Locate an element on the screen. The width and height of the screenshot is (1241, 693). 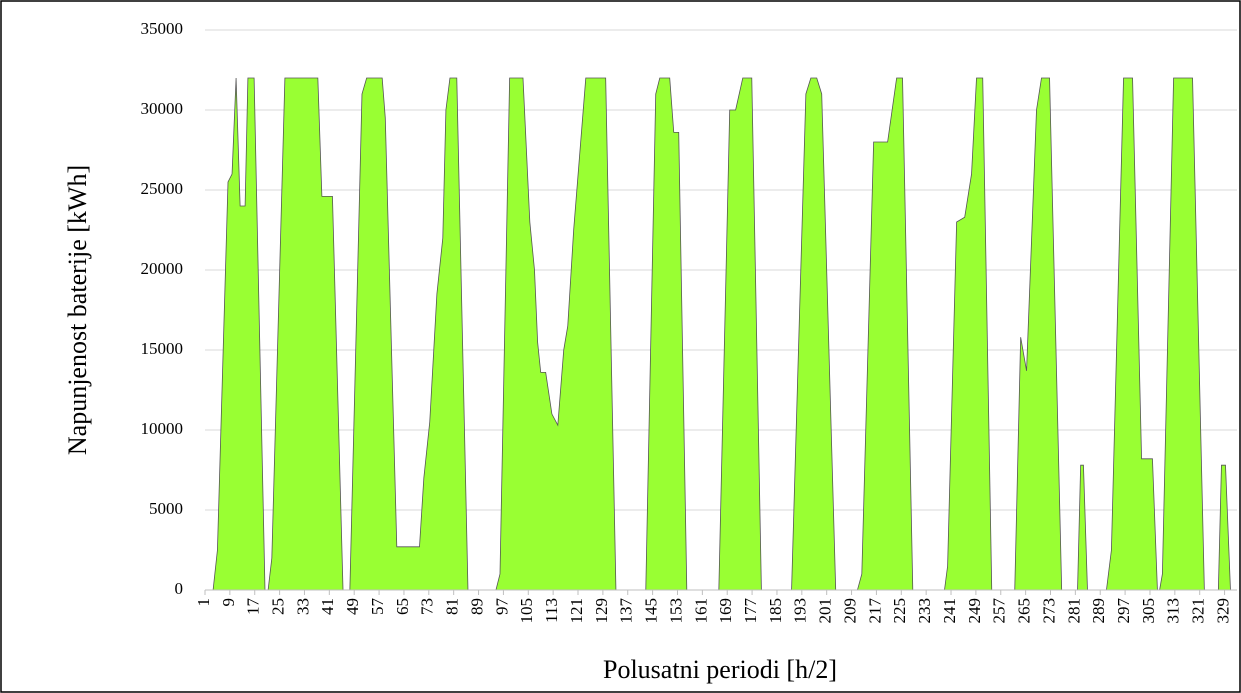
x-tick-label: 273 is located at coordinates (1048, 611).